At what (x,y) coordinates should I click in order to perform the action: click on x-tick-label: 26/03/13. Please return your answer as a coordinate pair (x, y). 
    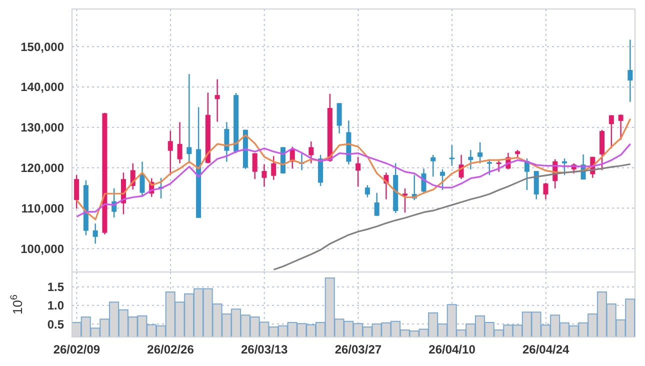
    Looking at the image, I should click on (264, 349).